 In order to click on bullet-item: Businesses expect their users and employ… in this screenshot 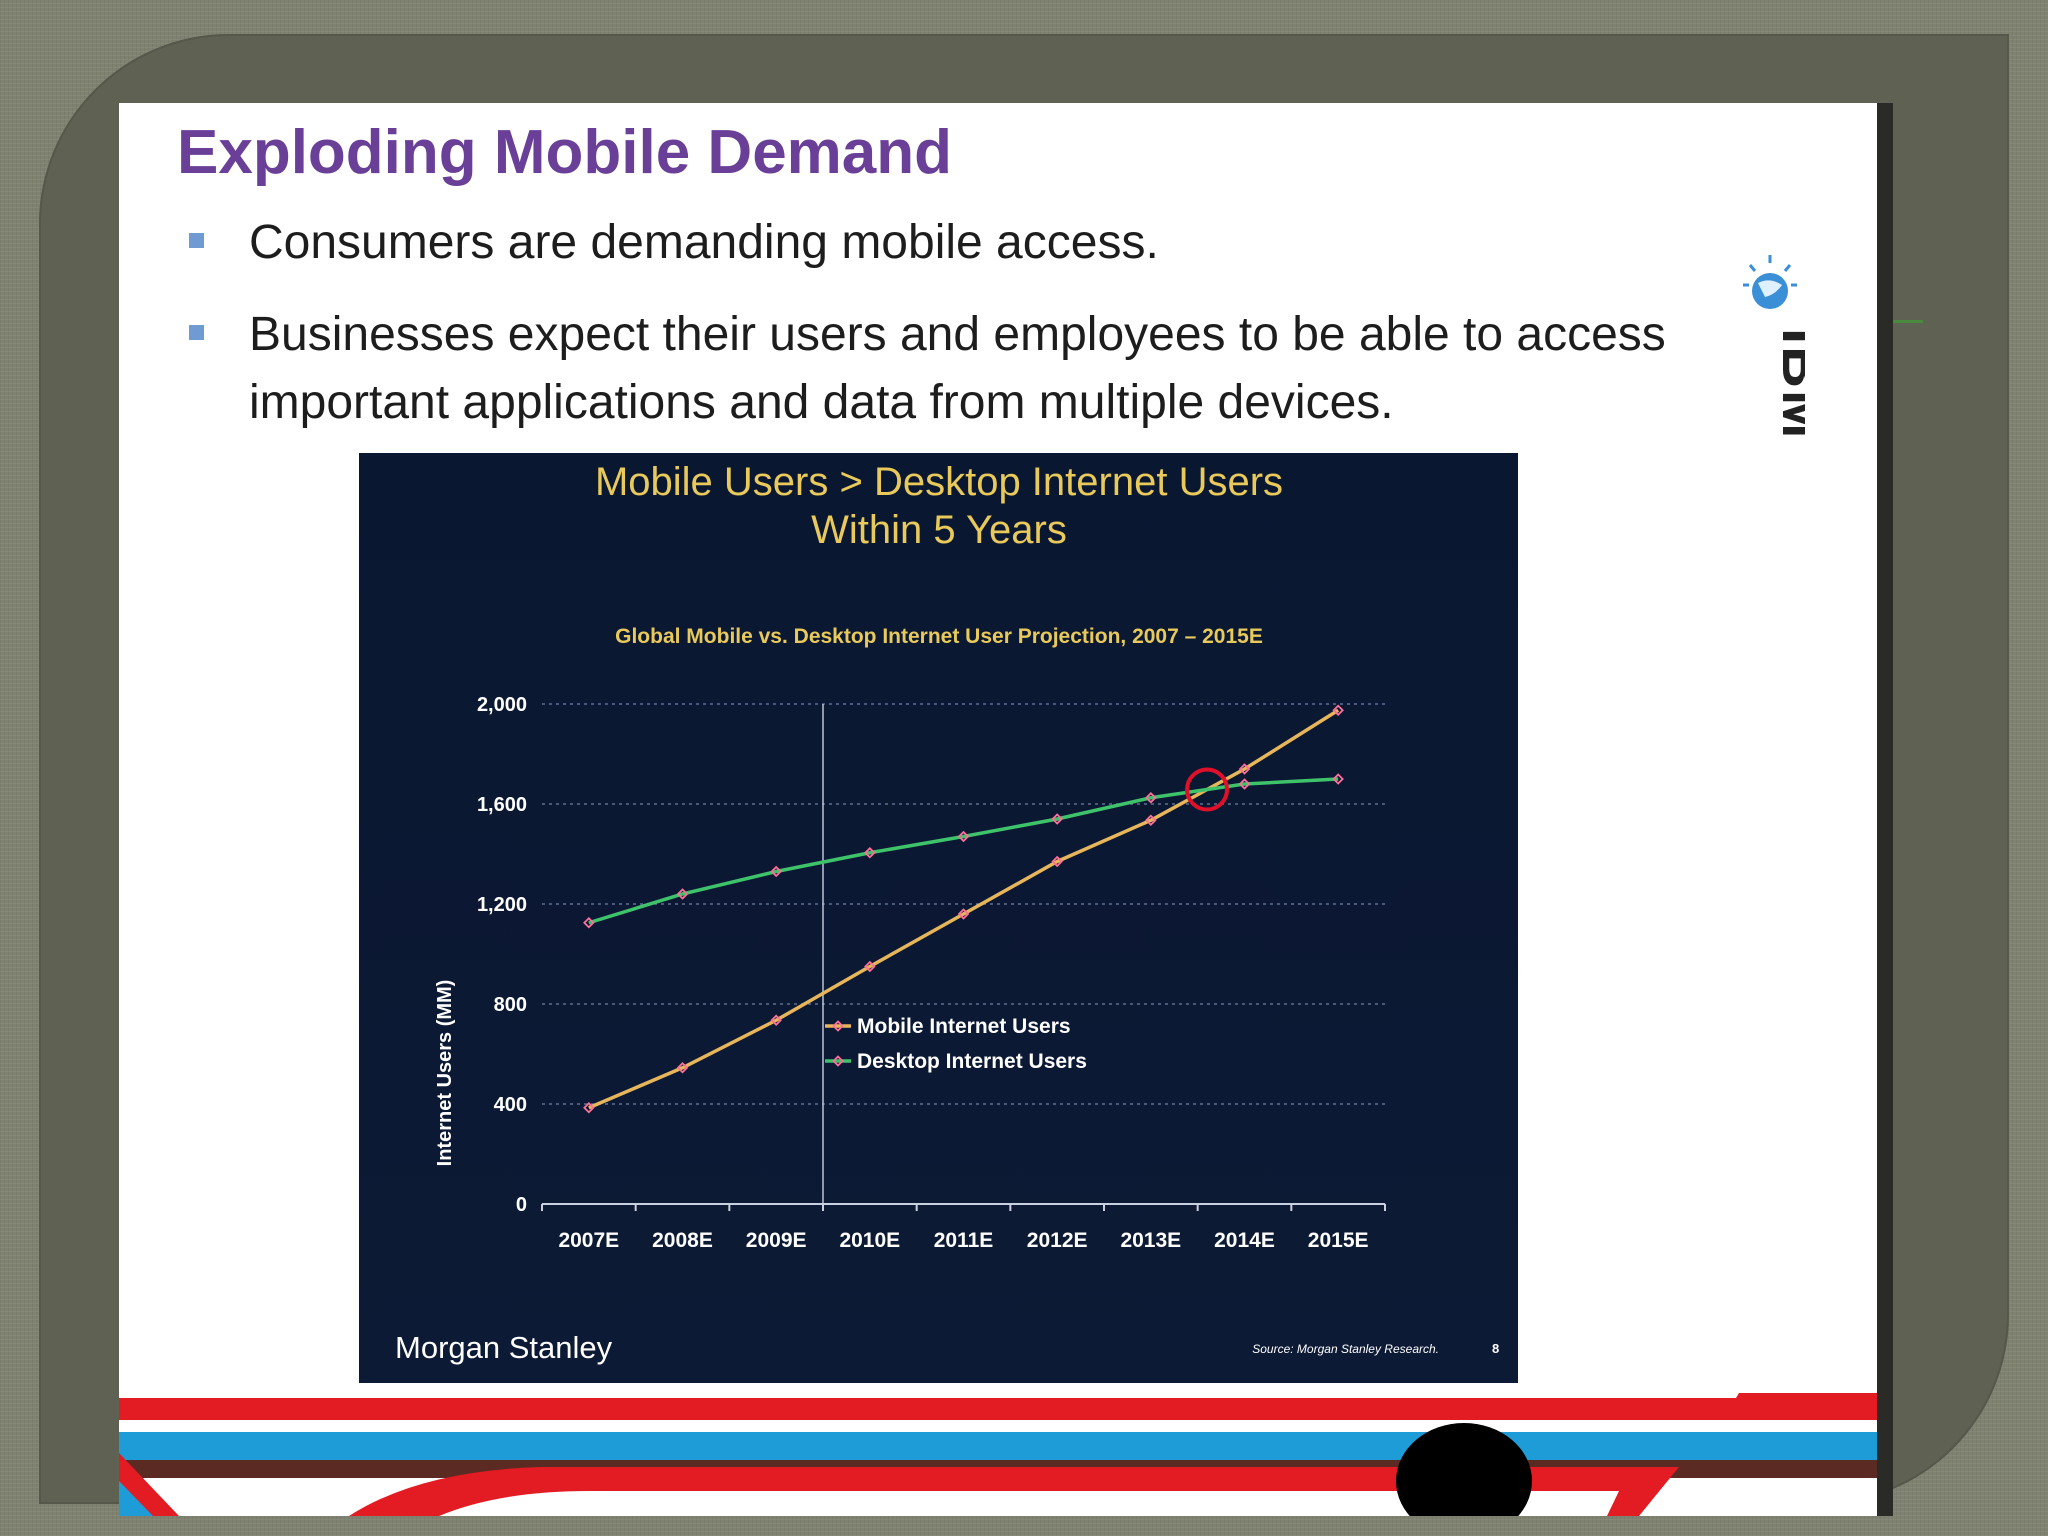, I will do `click(939, 369)`.